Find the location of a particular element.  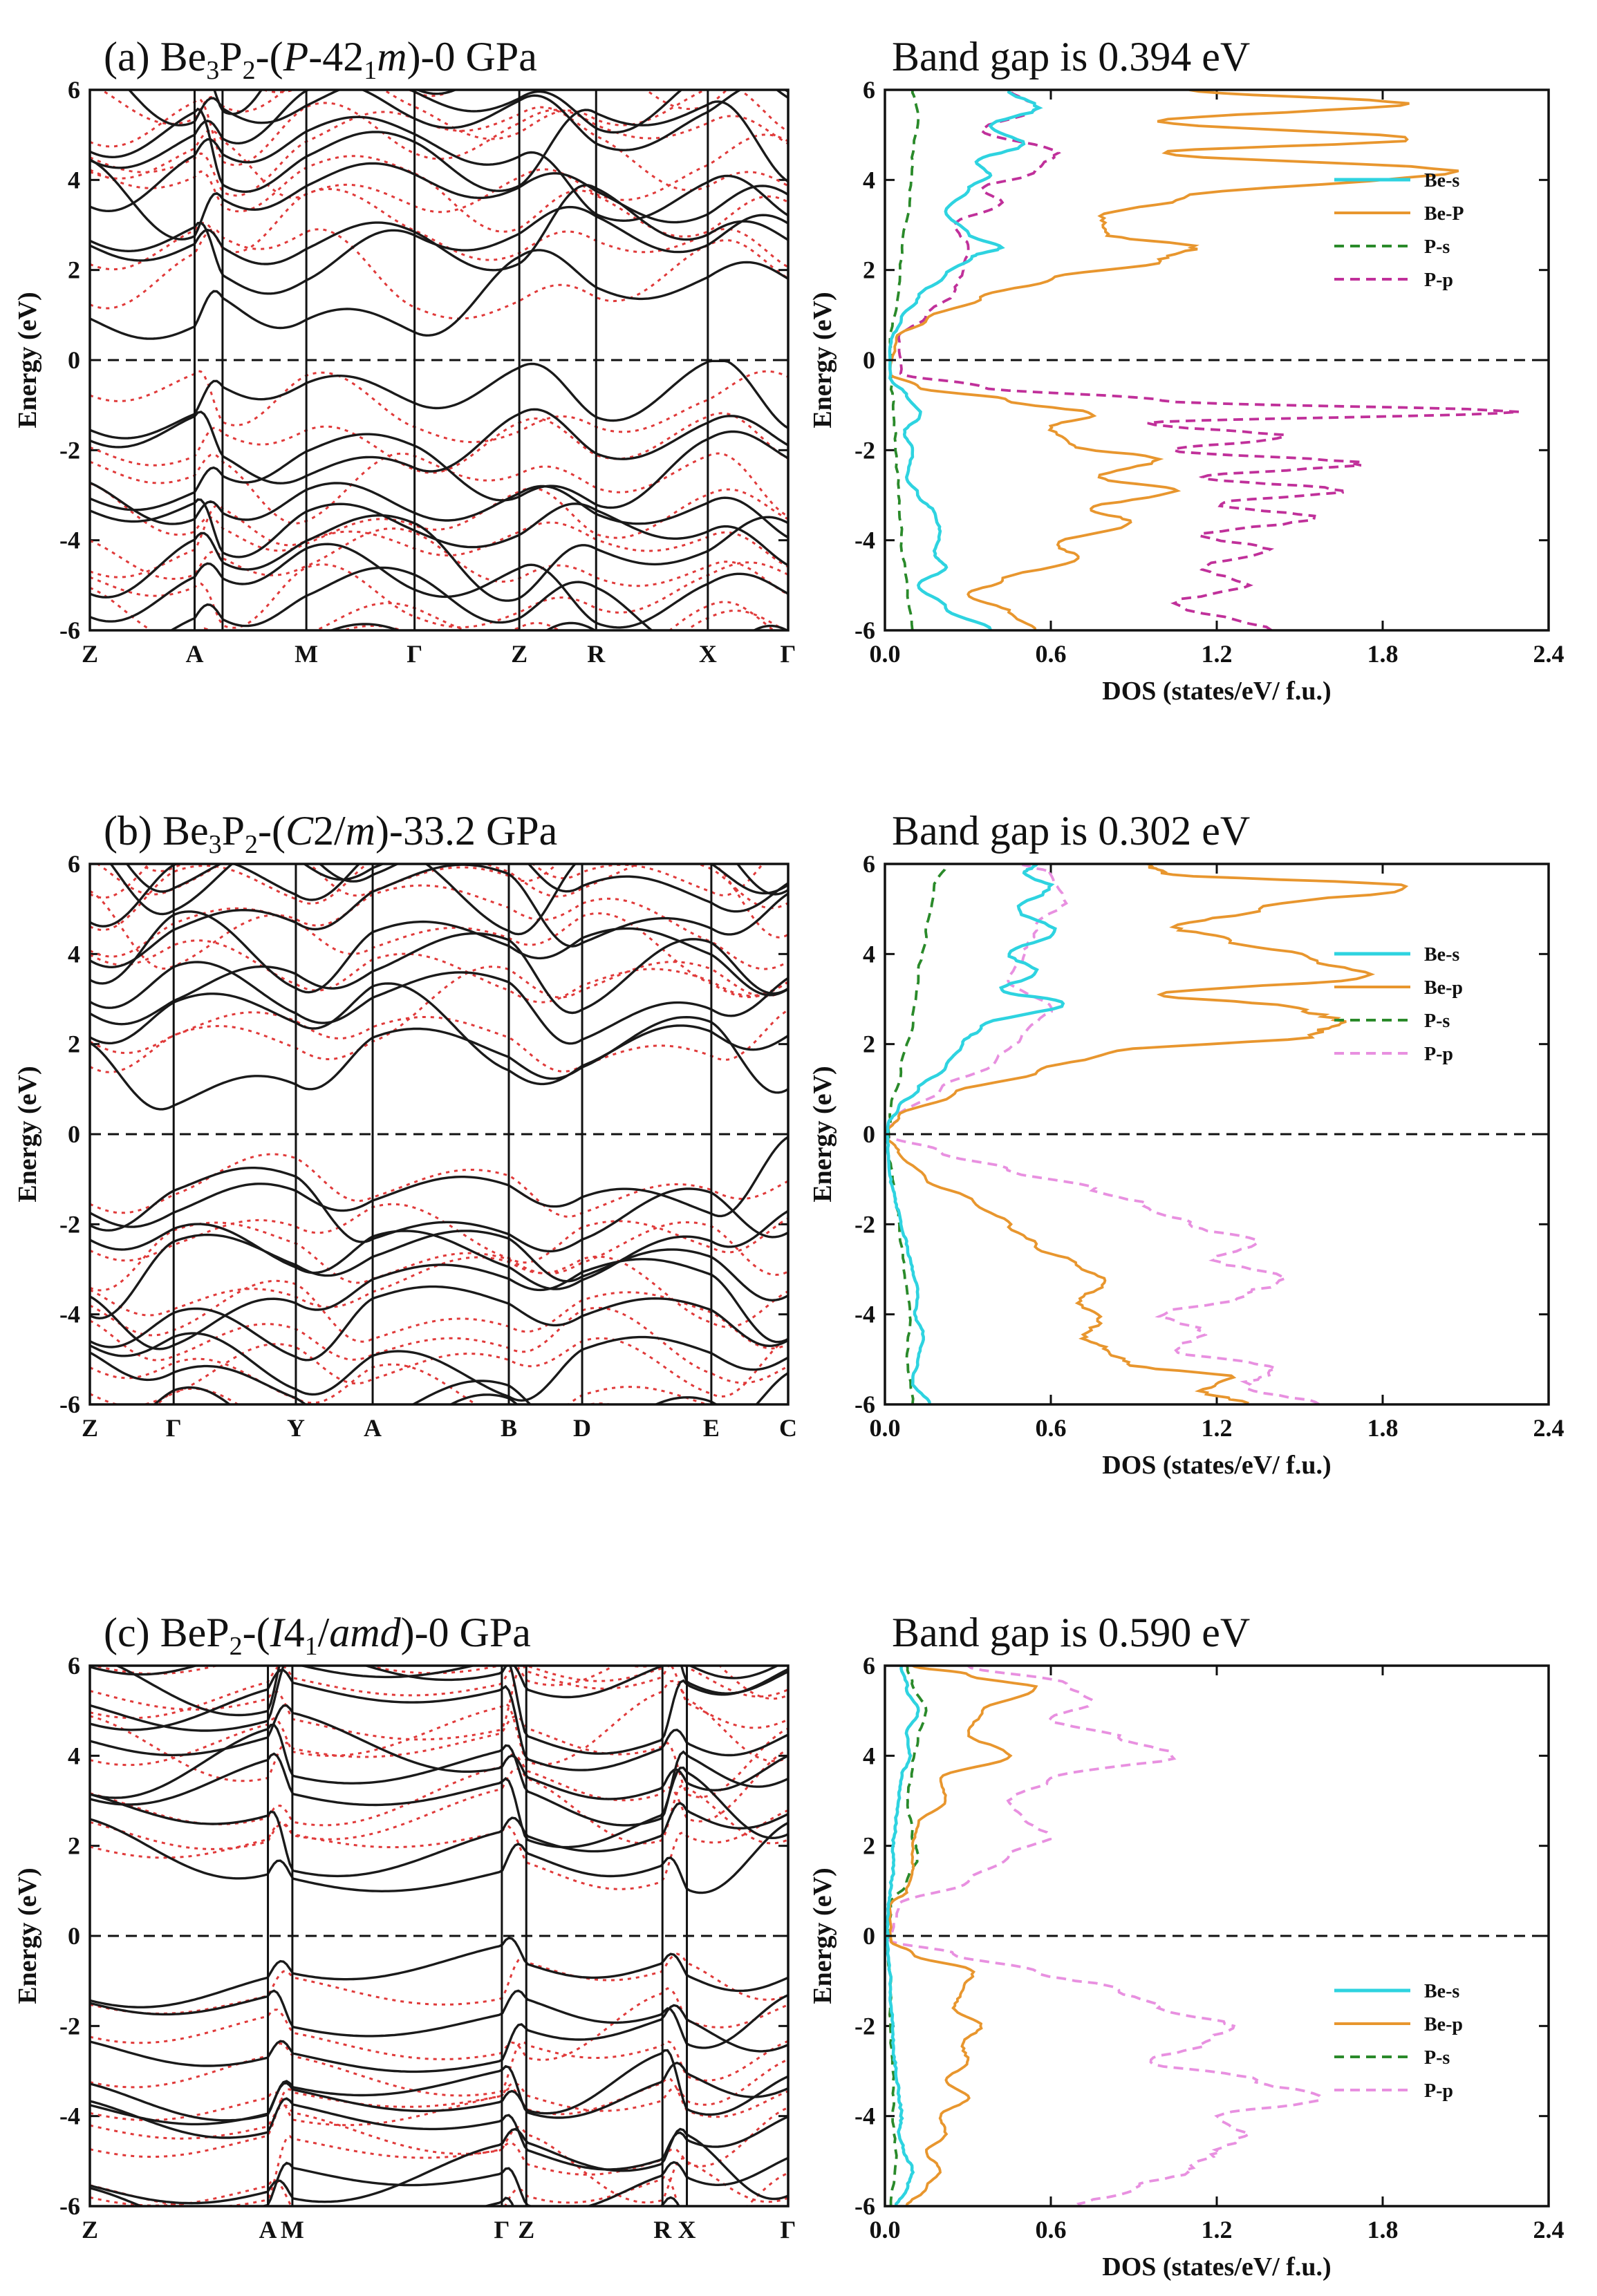

band-ytick-label: -6 is located at coordinates (69, 1405).